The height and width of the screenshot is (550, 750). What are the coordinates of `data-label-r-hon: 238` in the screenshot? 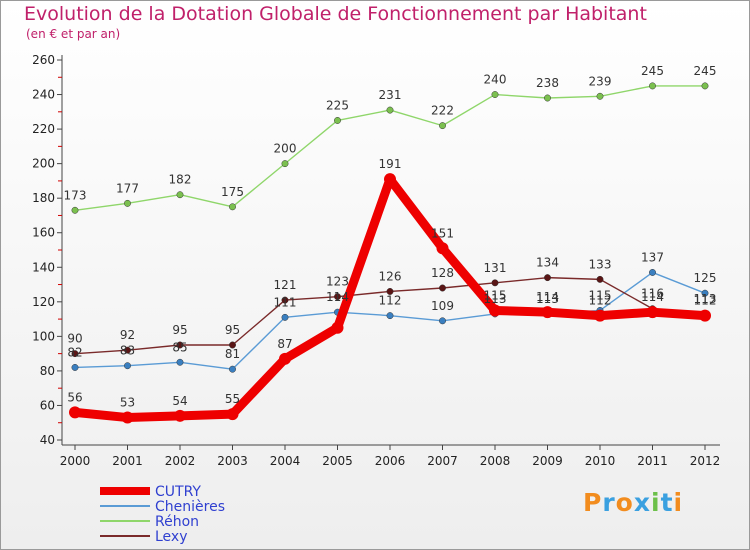 It's located at (547, 83).